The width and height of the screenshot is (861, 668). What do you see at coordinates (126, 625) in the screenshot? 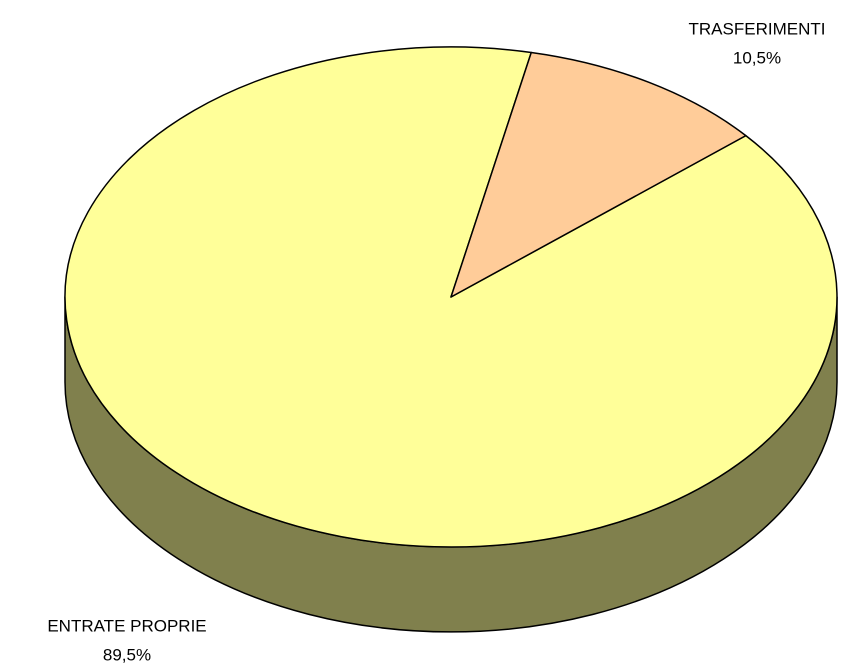
I see `slice-label: ENTRATE PROPRIE` at bounding box center [126, 625].